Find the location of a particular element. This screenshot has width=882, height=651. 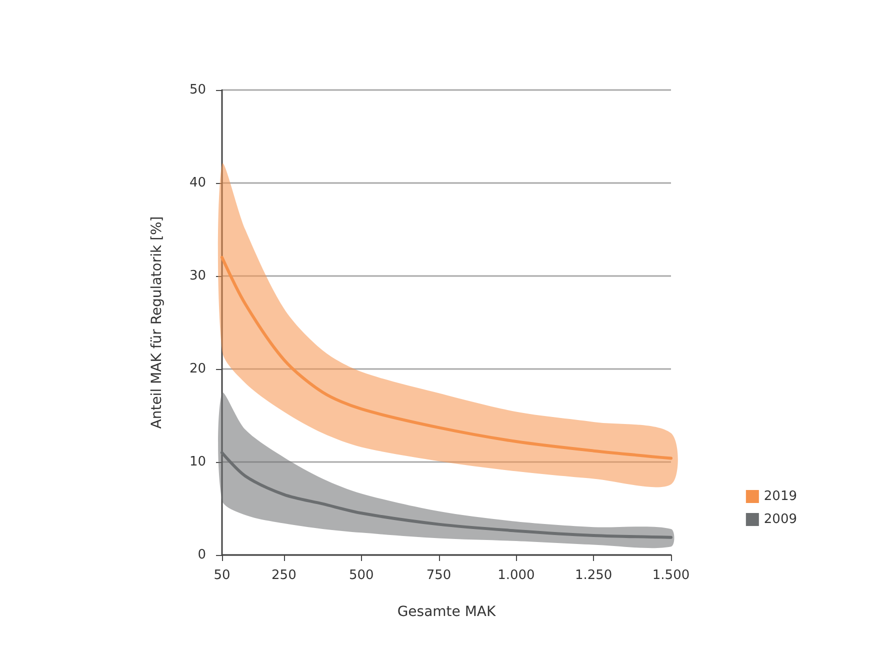

y-tick-label: 0 is located at coordinates (202, 555).